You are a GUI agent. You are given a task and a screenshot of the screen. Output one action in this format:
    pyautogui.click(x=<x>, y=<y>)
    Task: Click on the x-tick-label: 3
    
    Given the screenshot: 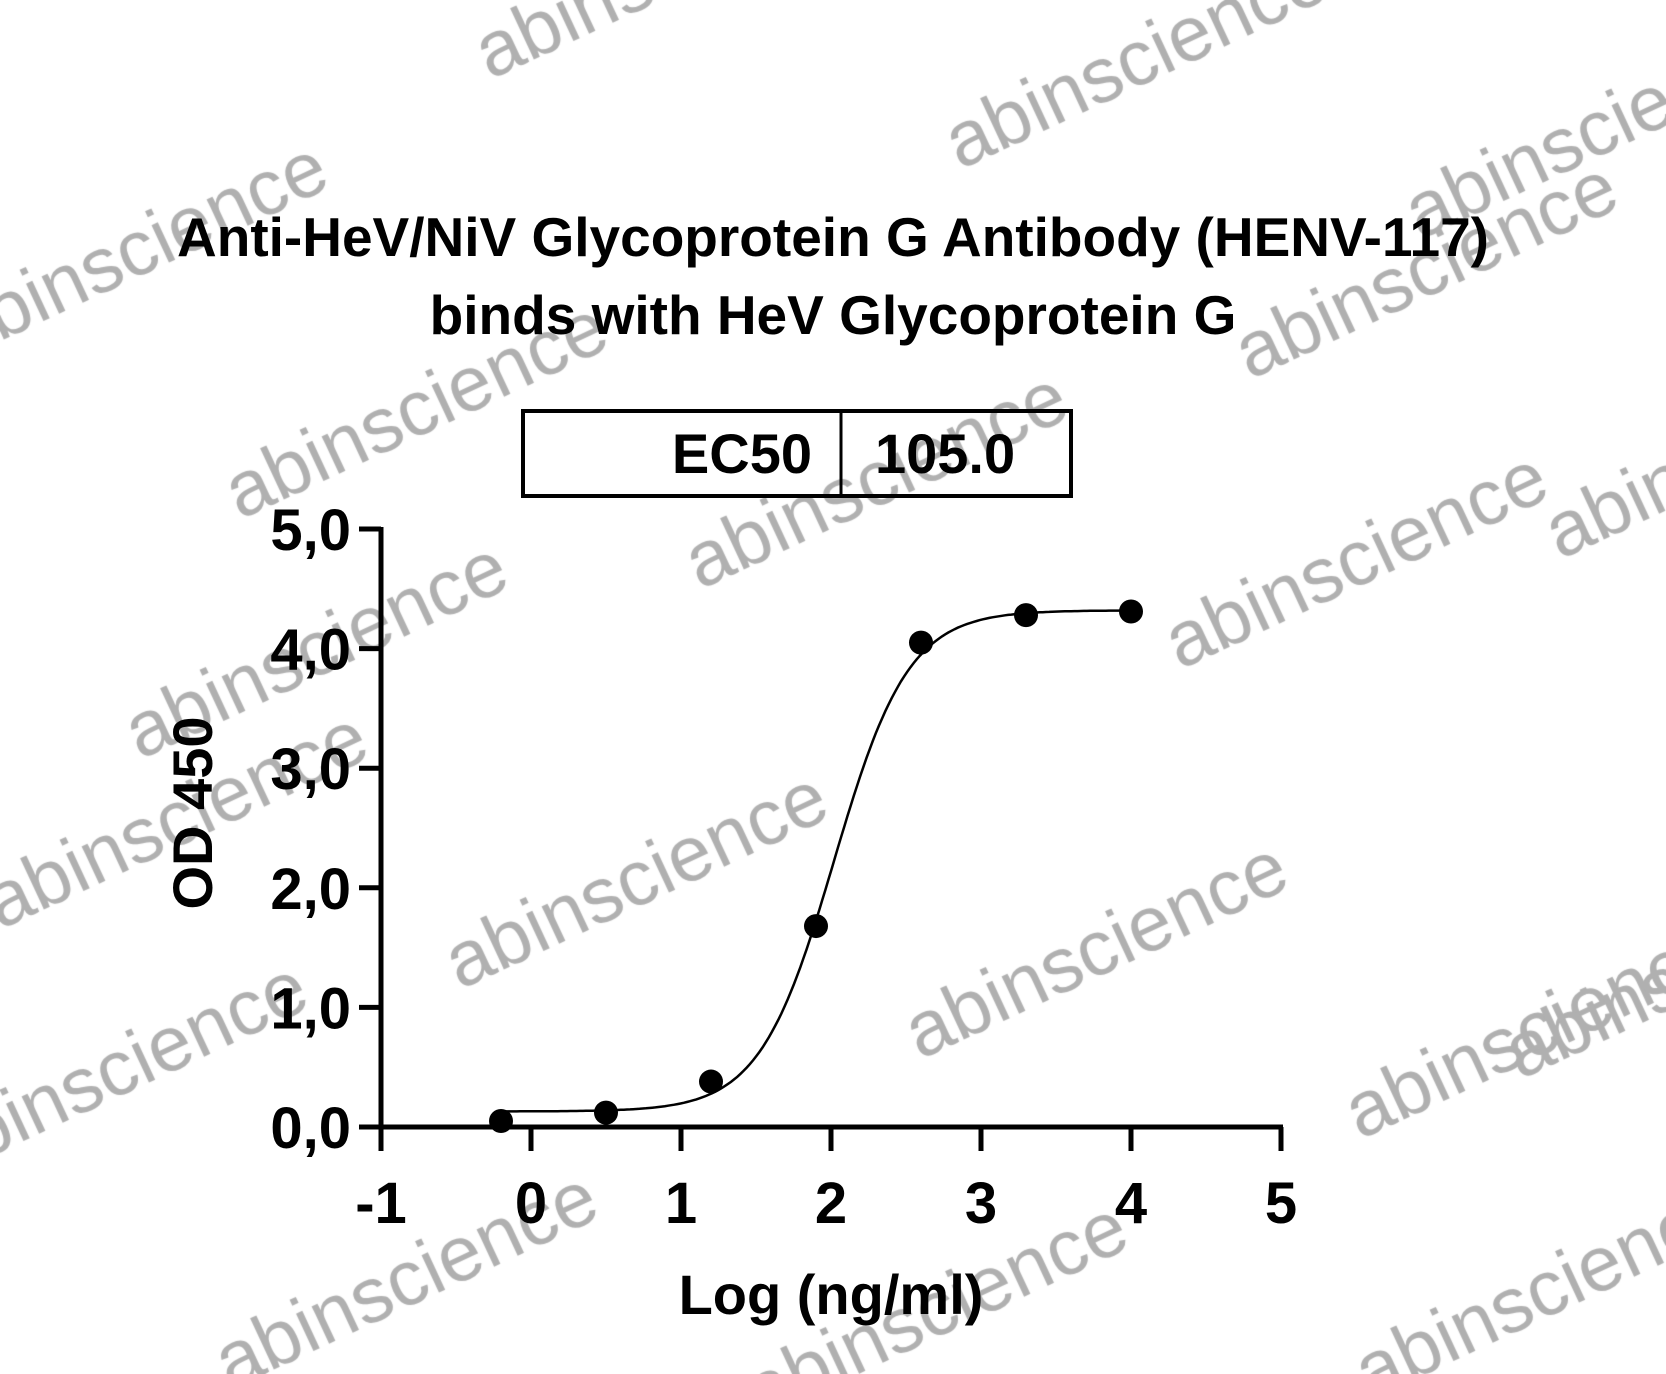 What is the action you would take?
    pyautogui.click(x=981, y=1203)
    